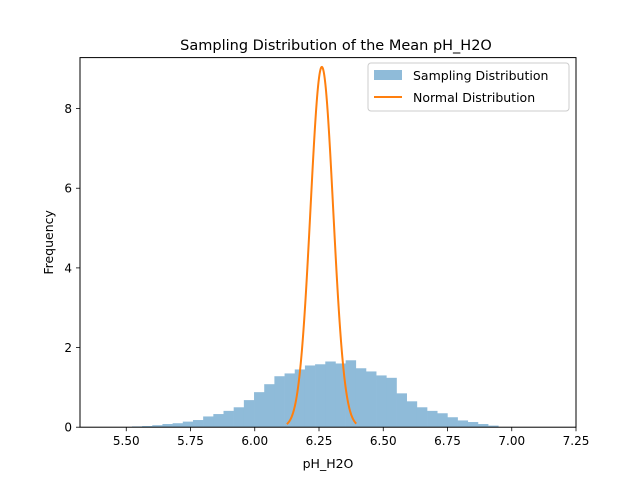  Describe the element at coordinates (511, 441) in the screenshot. I see `x-tick-label: 7.00` at that location.